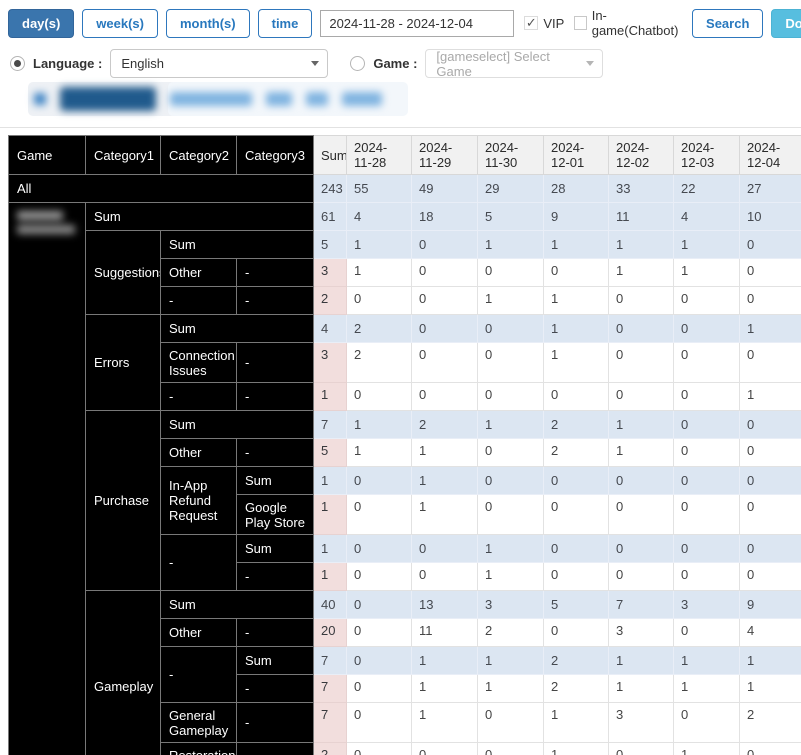  I want to click on chevron-down-icon, so click(315, 63).